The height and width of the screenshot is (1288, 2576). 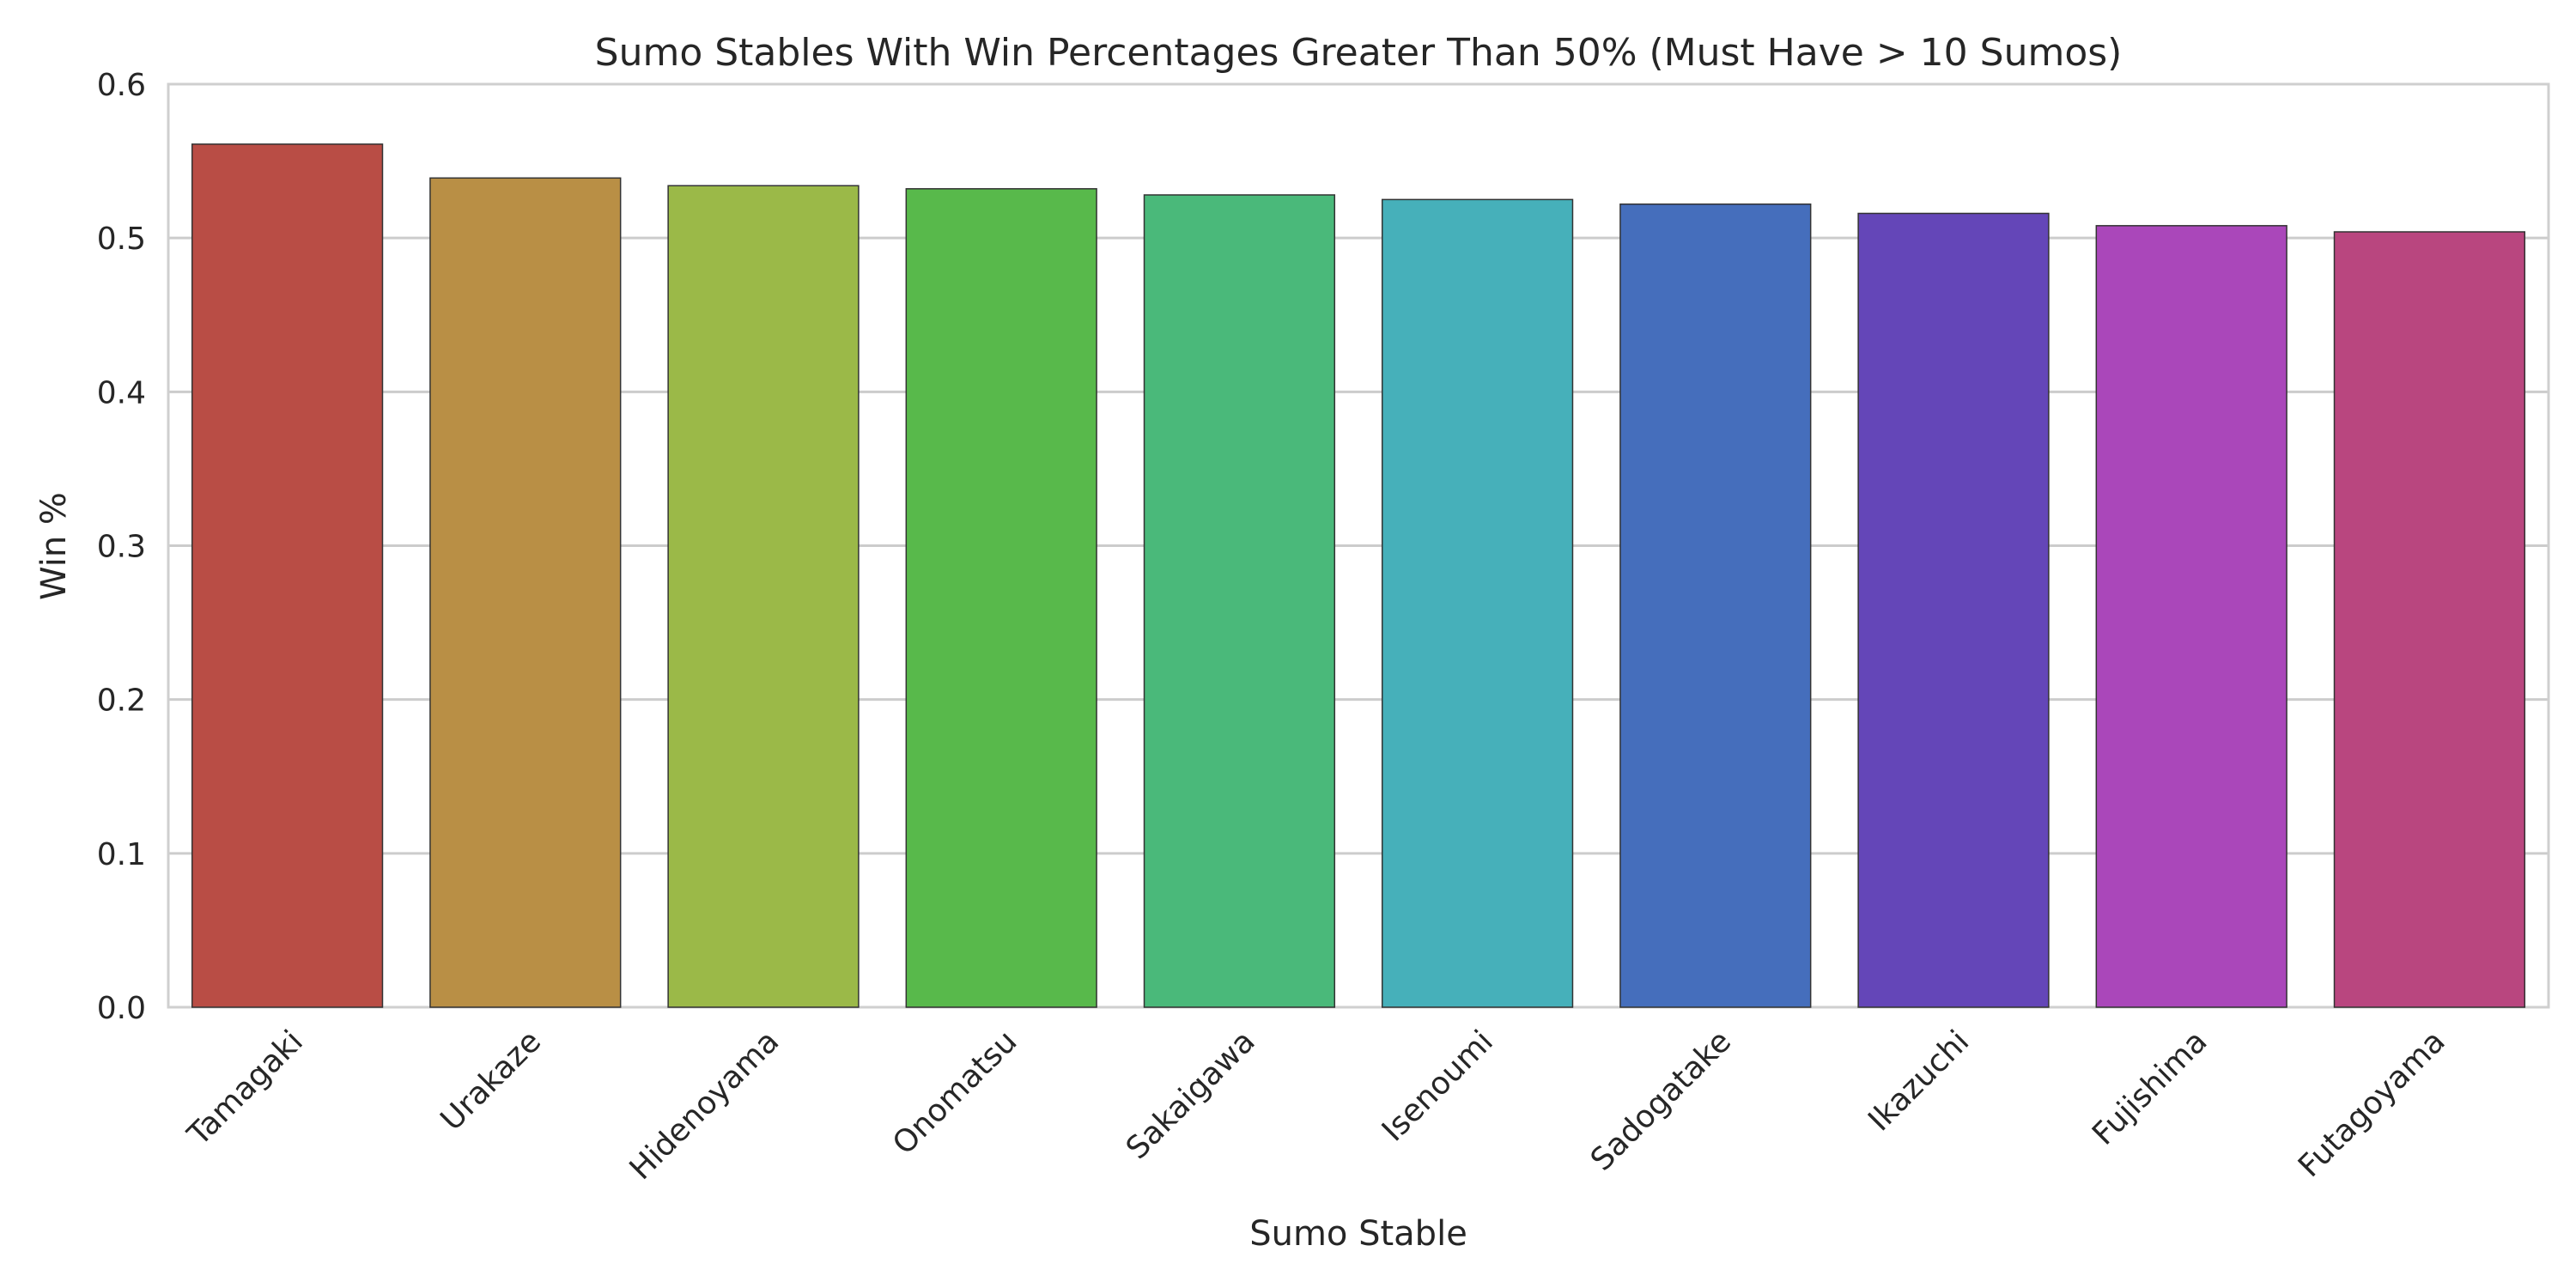 I want to click on y-axis-label: Win %, so click(x=54, y=546).